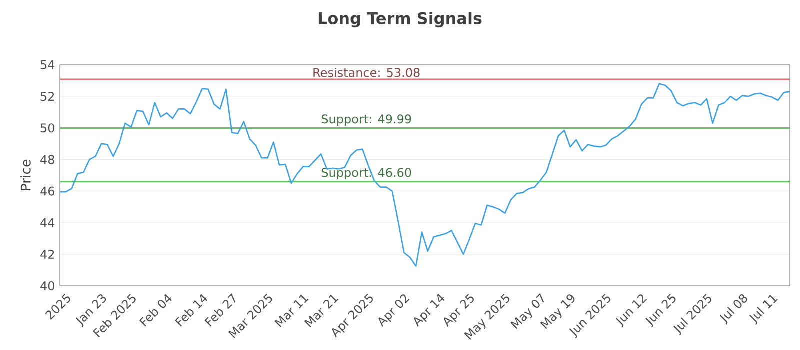 This screenshot has height=350, width=800. Describe the element at coordinates (47, 159) in the screenshot. I see `y-tick-label: 48` at that location.